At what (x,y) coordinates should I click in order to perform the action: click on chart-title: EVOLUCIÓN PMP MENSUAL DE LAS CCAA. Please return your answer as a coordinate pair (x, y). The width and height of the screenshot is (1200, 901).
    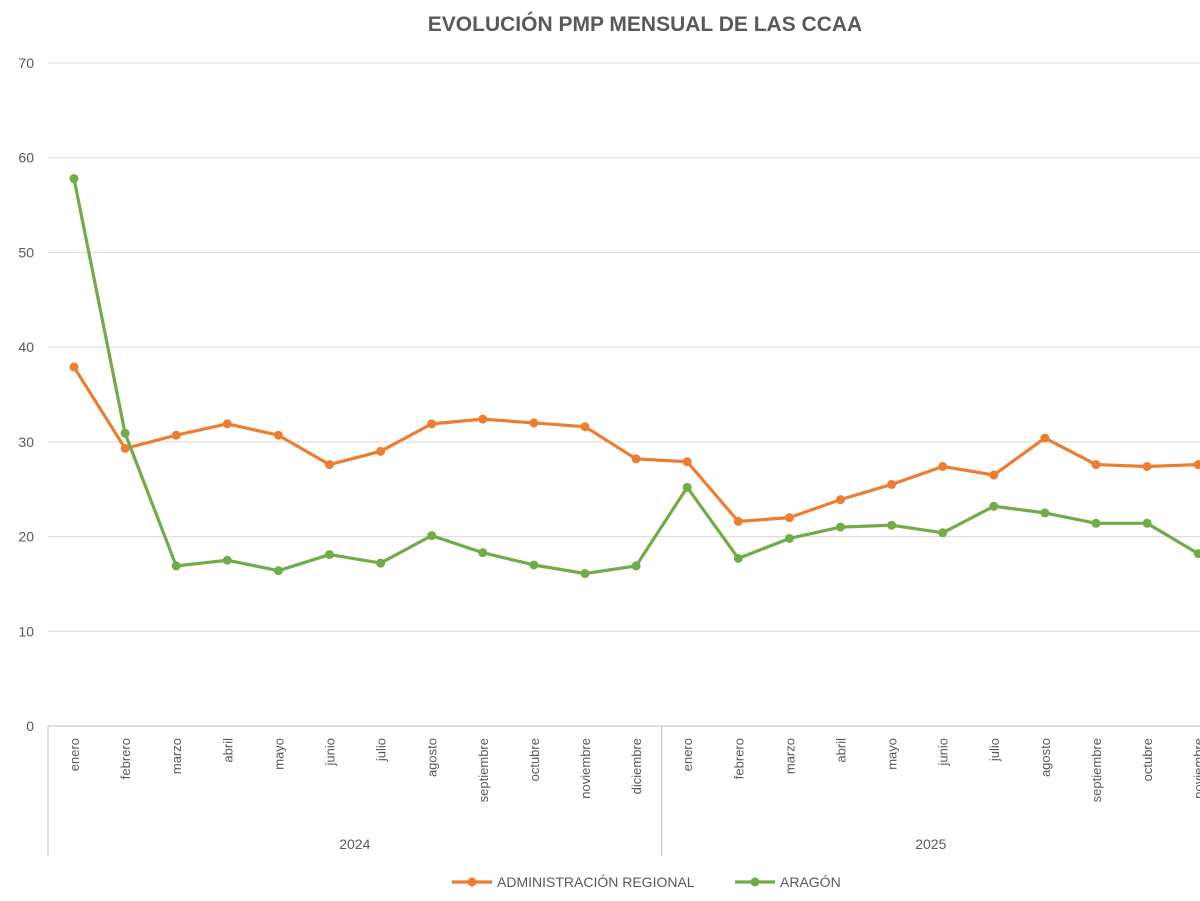
    Looking at the image, I should click on (645, 24).